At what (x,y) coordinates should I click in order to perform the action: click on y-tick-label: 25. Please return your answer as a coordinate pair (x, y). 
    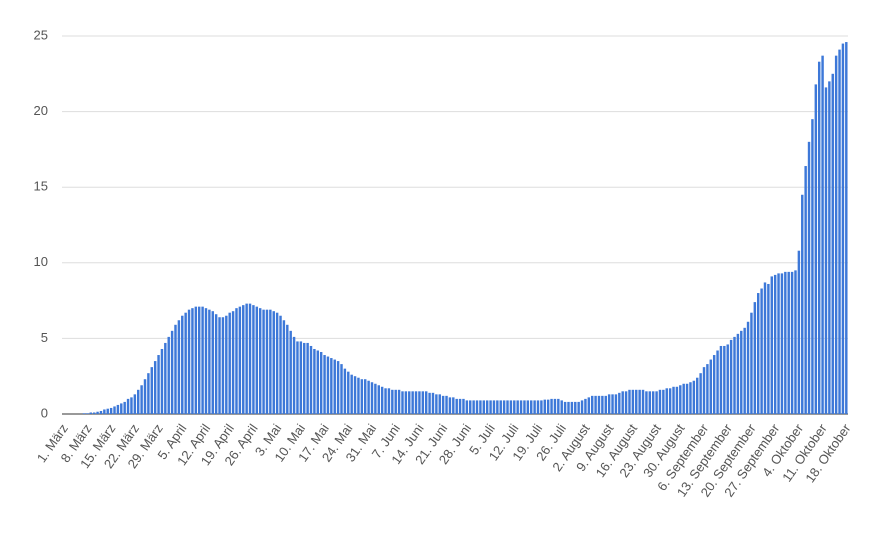
    Looking at the image, I should click on (41, 34).